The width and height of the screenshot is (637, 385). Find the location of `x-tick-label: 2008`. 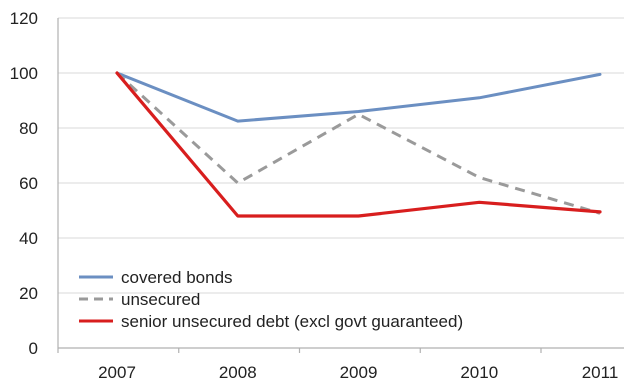

x-tick-label: 2008 is located at coordinates (238, 372).